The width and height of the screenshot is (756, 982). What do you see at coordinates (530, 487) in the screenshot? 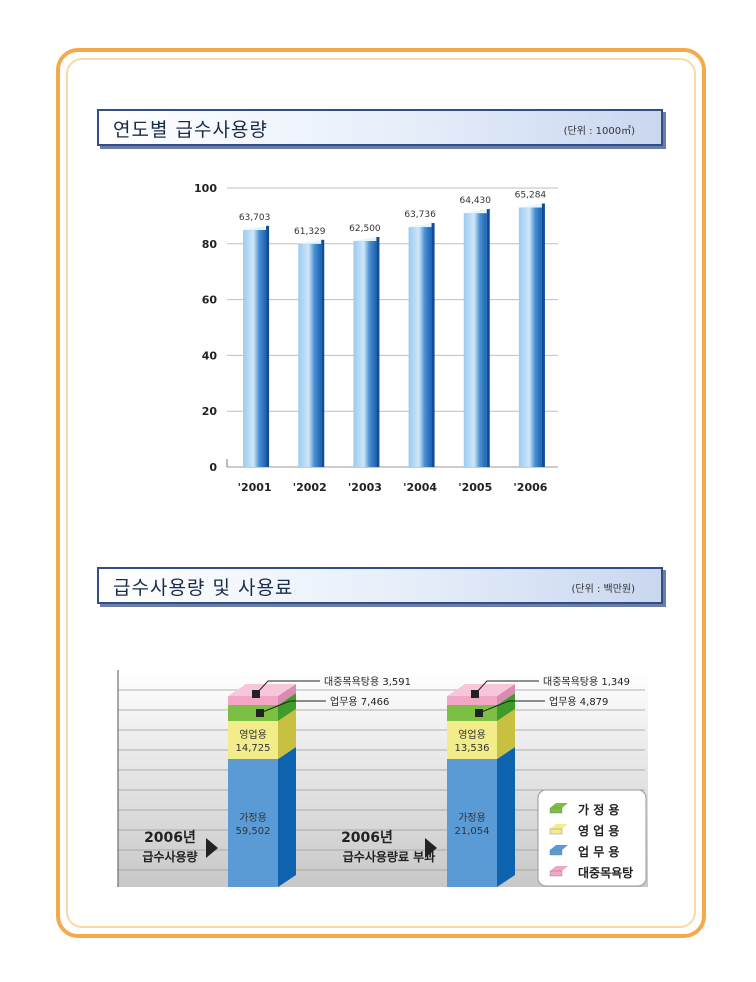
I see `x-tick-label: '2006` at bounding box center [530, 487].